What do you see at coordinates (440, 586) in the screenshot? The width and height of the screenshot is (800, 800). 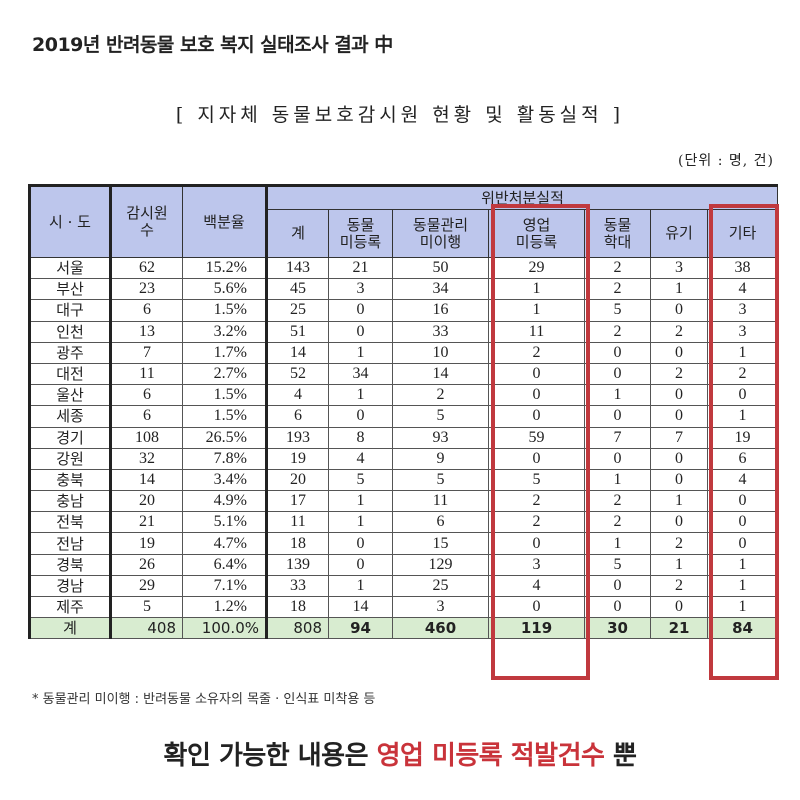 I see `cell-mismanagement: 25` at bounding box center [440, 586].